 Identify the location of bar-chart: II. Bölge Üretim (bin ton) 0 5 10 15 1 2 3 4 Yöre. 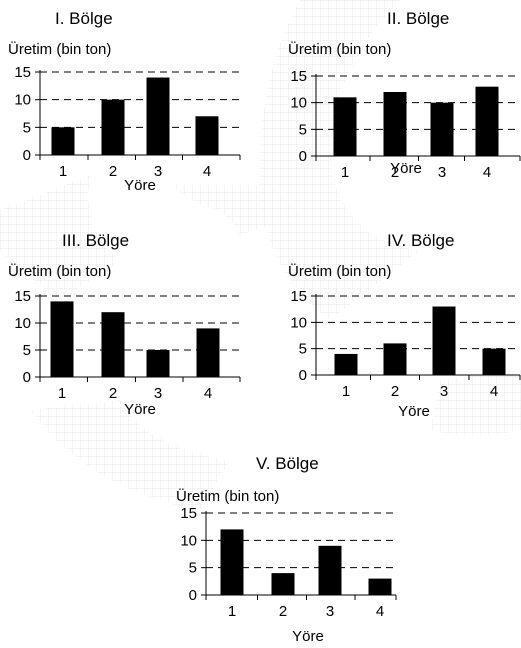
(404, 95).